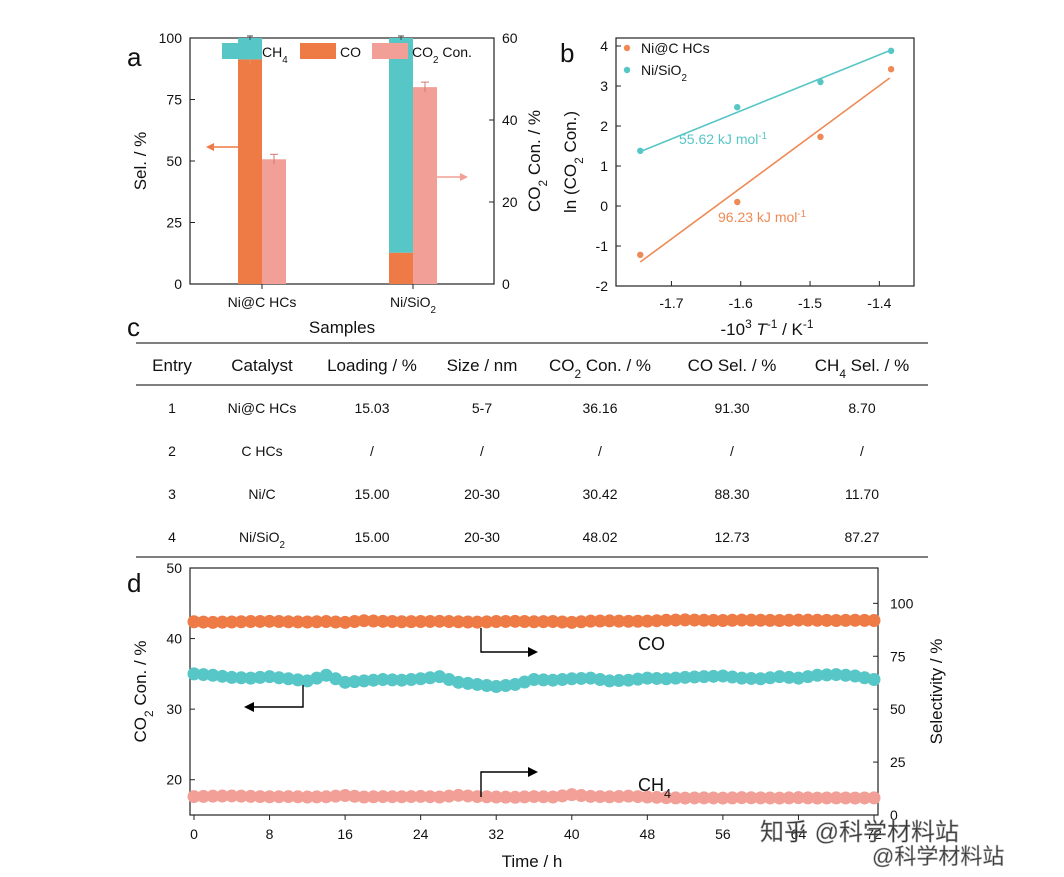 The height and width of the screenshot is (877, 1064). What do you see at coordinates (262, 365) in the screenshot?
I see `table-header: Catalyst` at bounding box center [262, 365].